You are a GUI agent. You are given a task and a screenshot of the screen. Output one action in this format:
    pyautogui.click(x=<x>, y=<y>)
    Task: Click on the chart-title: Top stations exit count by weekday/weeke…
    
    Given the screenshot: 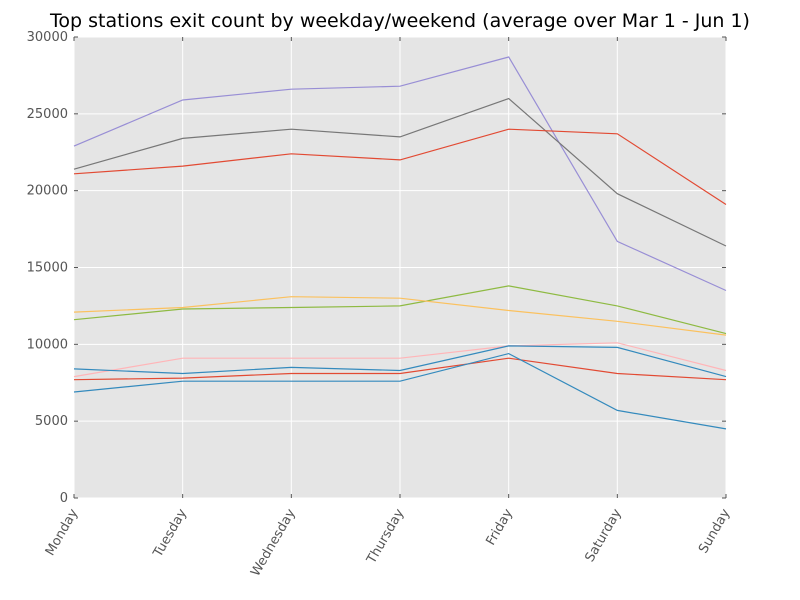 What is the action you would take?
    pyautogui.click(x=400, y=21)
    